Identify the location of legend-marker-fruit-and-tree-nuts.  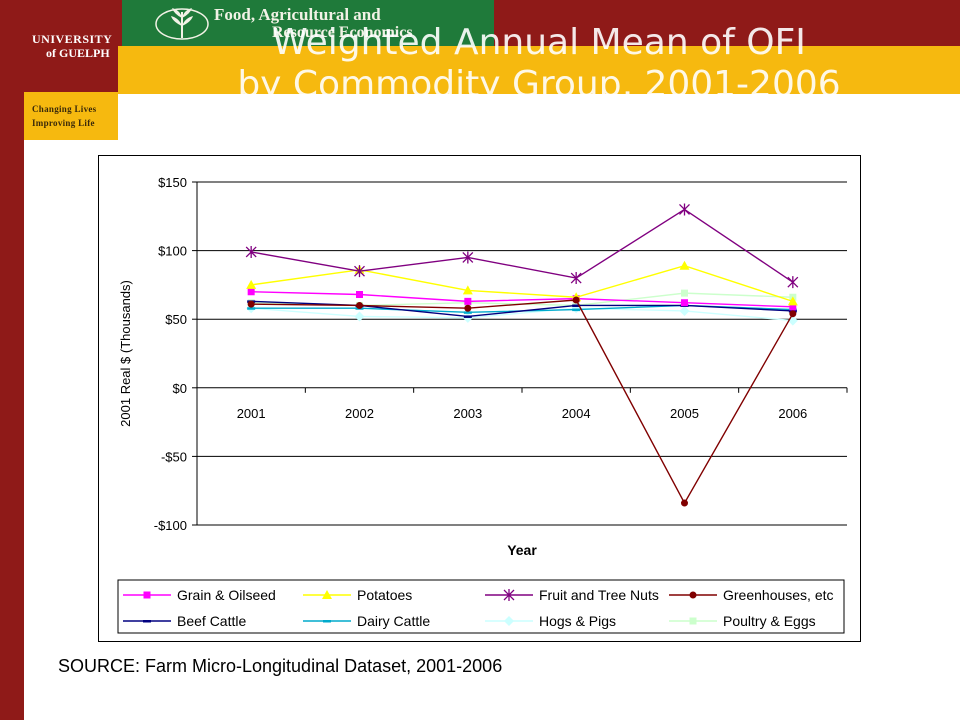
(509, 595).